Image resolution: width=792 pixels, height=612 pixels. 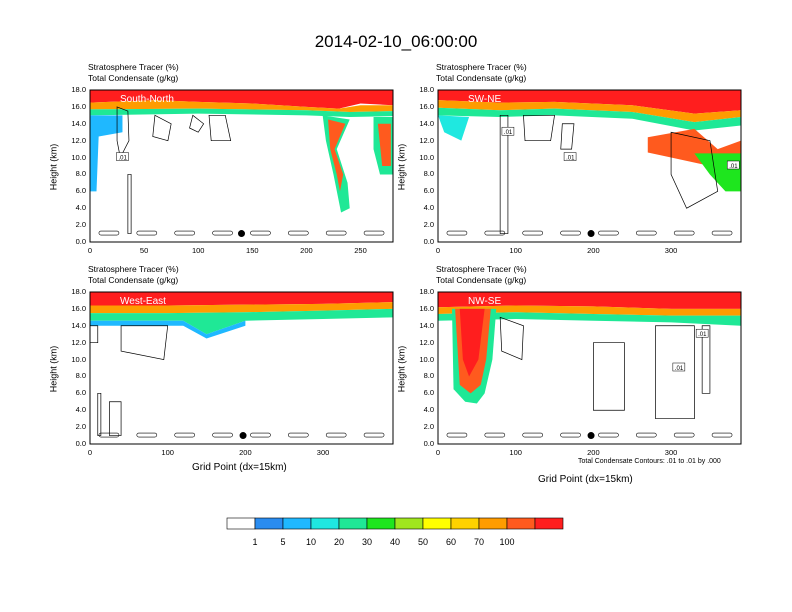 I want to click on colorbar-tick-label: 10, so click(x=311, y=542).